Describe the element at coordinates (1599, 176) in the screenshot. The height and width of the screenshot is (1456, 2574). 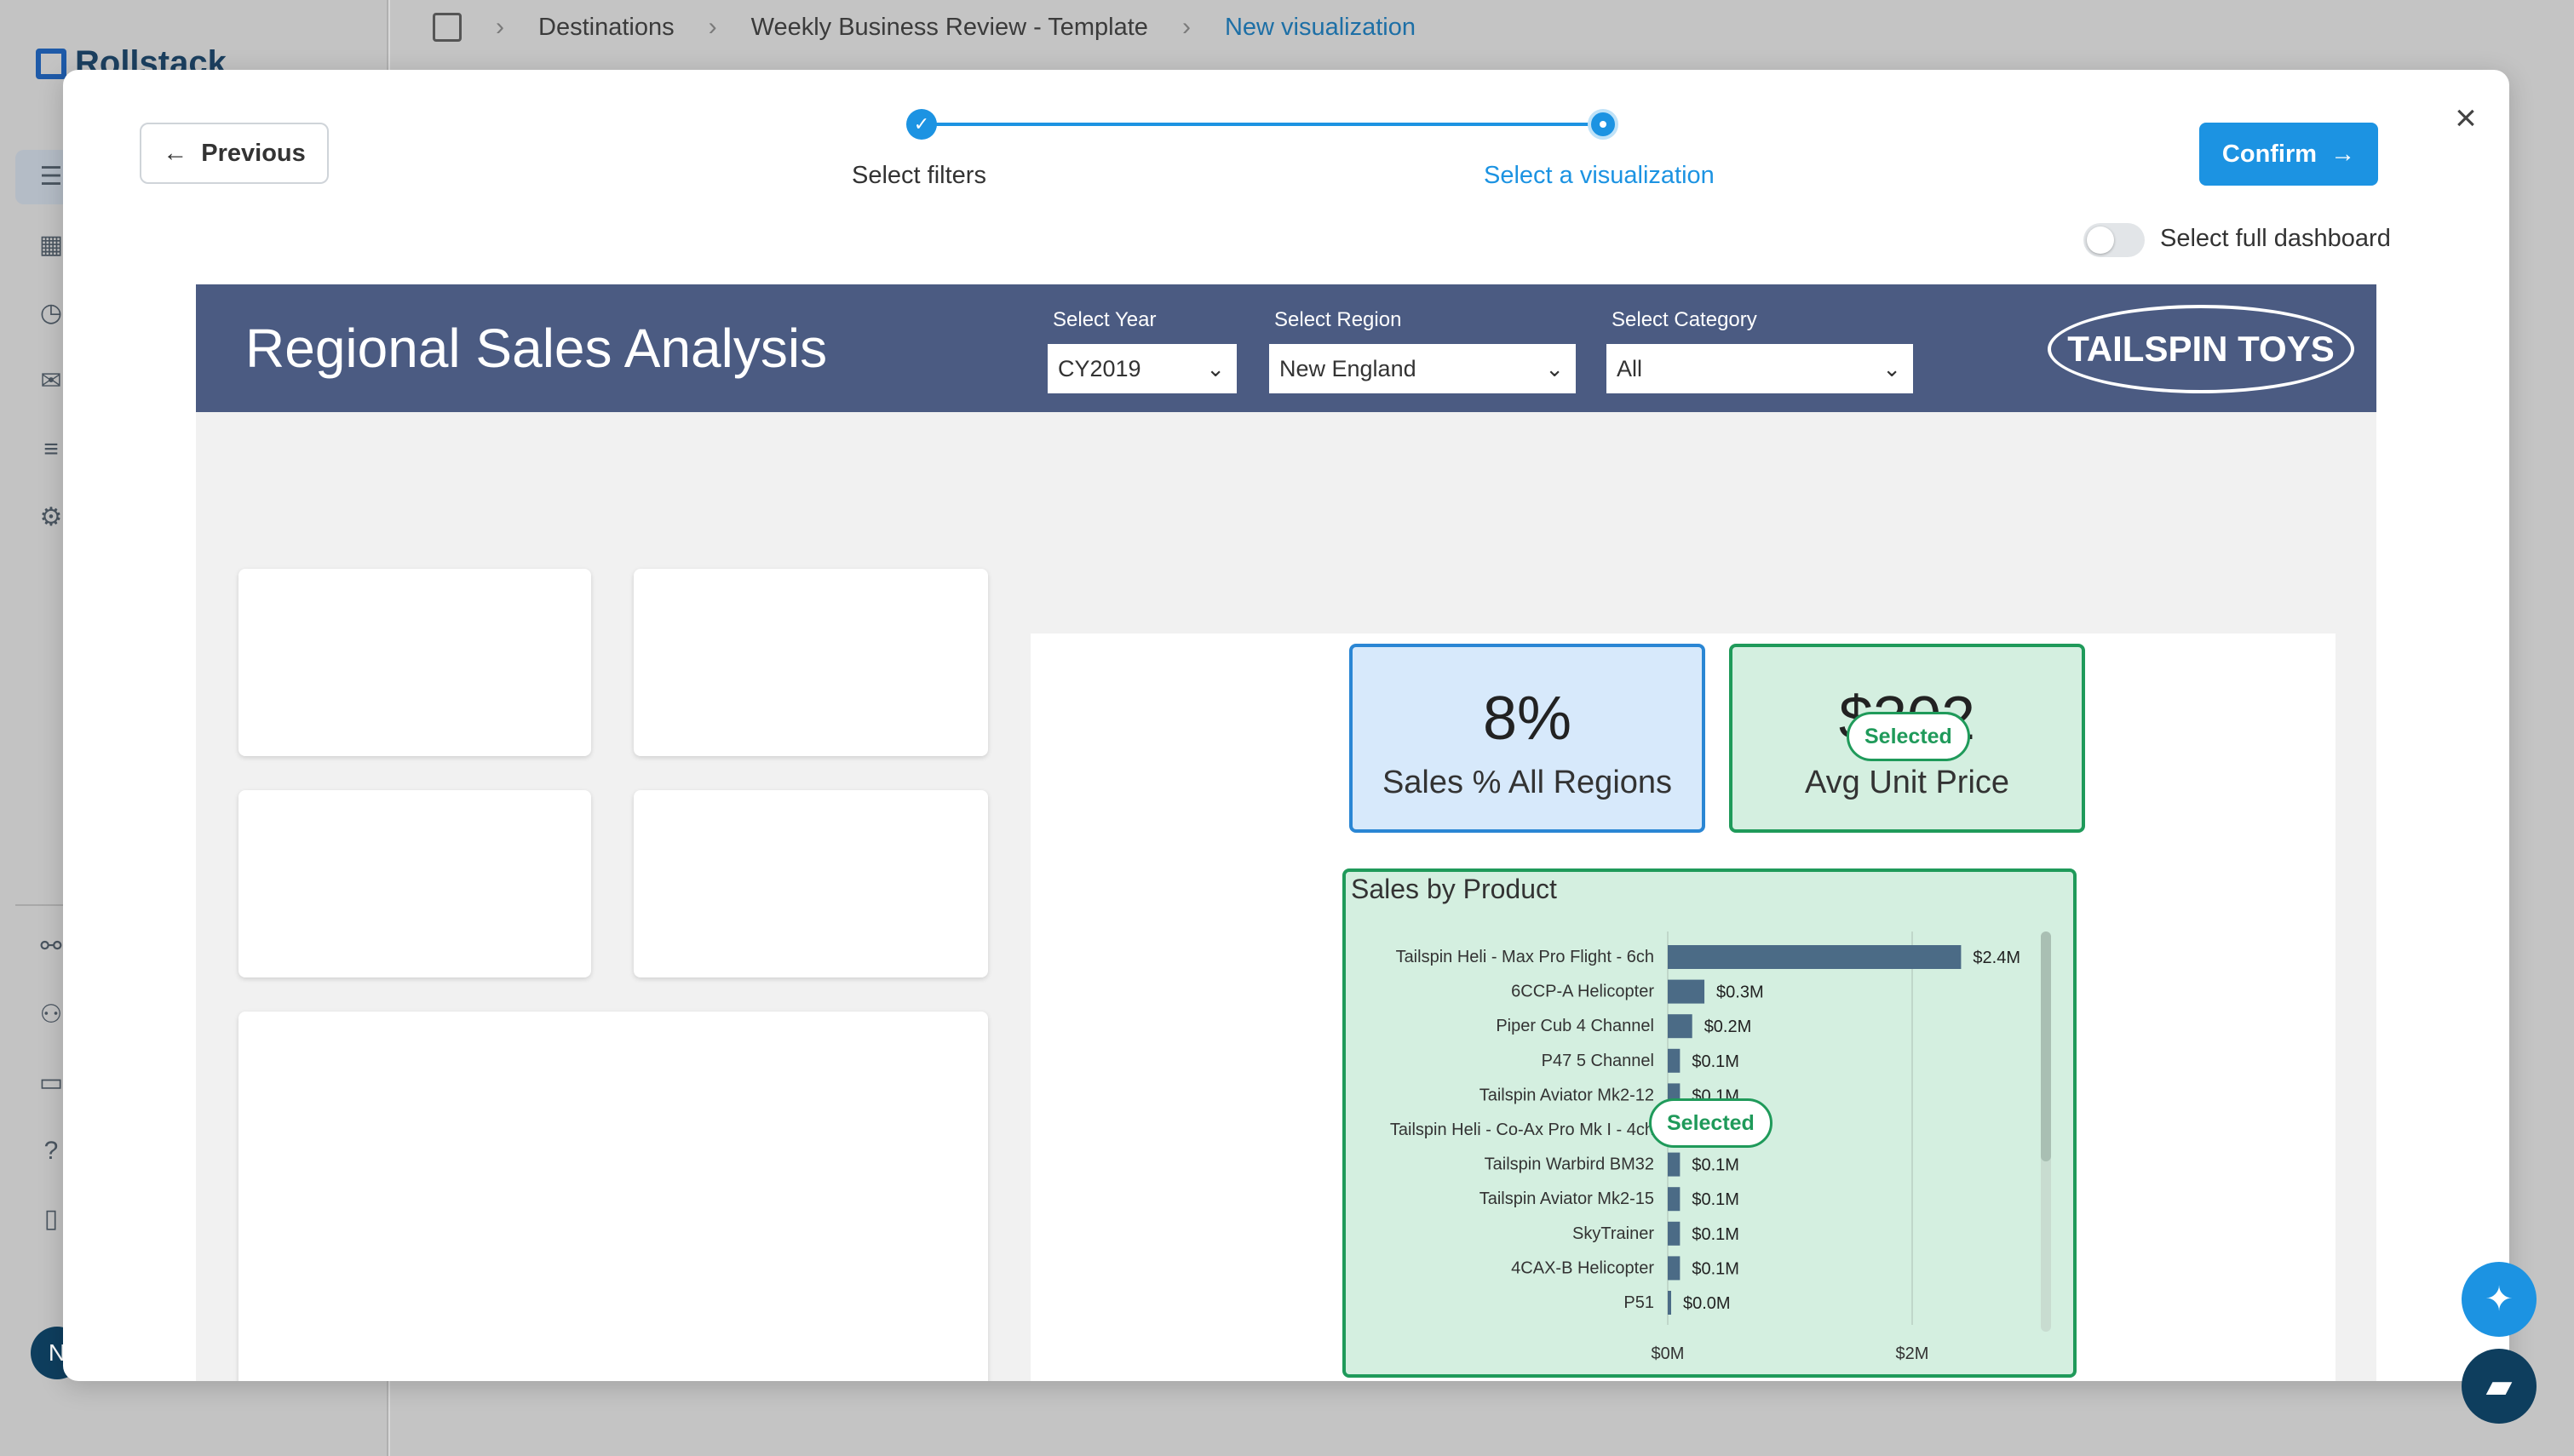
I see `step-select-visualization: Select a visualization` at that location.